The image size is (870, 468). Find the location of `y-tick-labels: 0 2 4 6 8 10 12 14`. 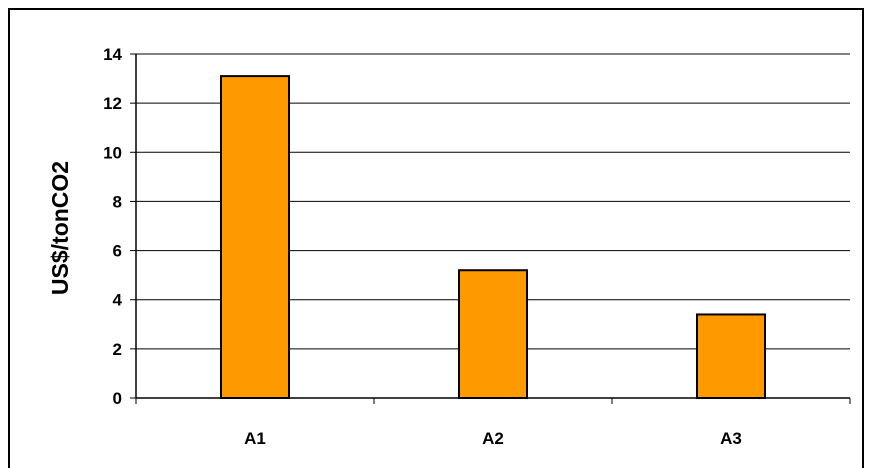

y-tick-labels: 0 2 4 6 8 10 12 14 is located at coordinates (112, 226).